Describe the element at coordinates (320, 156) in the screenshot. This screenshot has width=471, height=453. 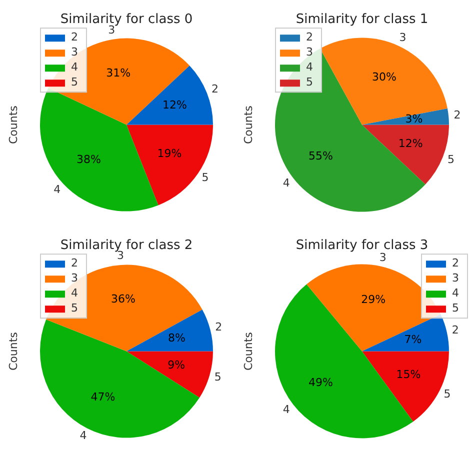
I see `data-label: 55%` at that location.